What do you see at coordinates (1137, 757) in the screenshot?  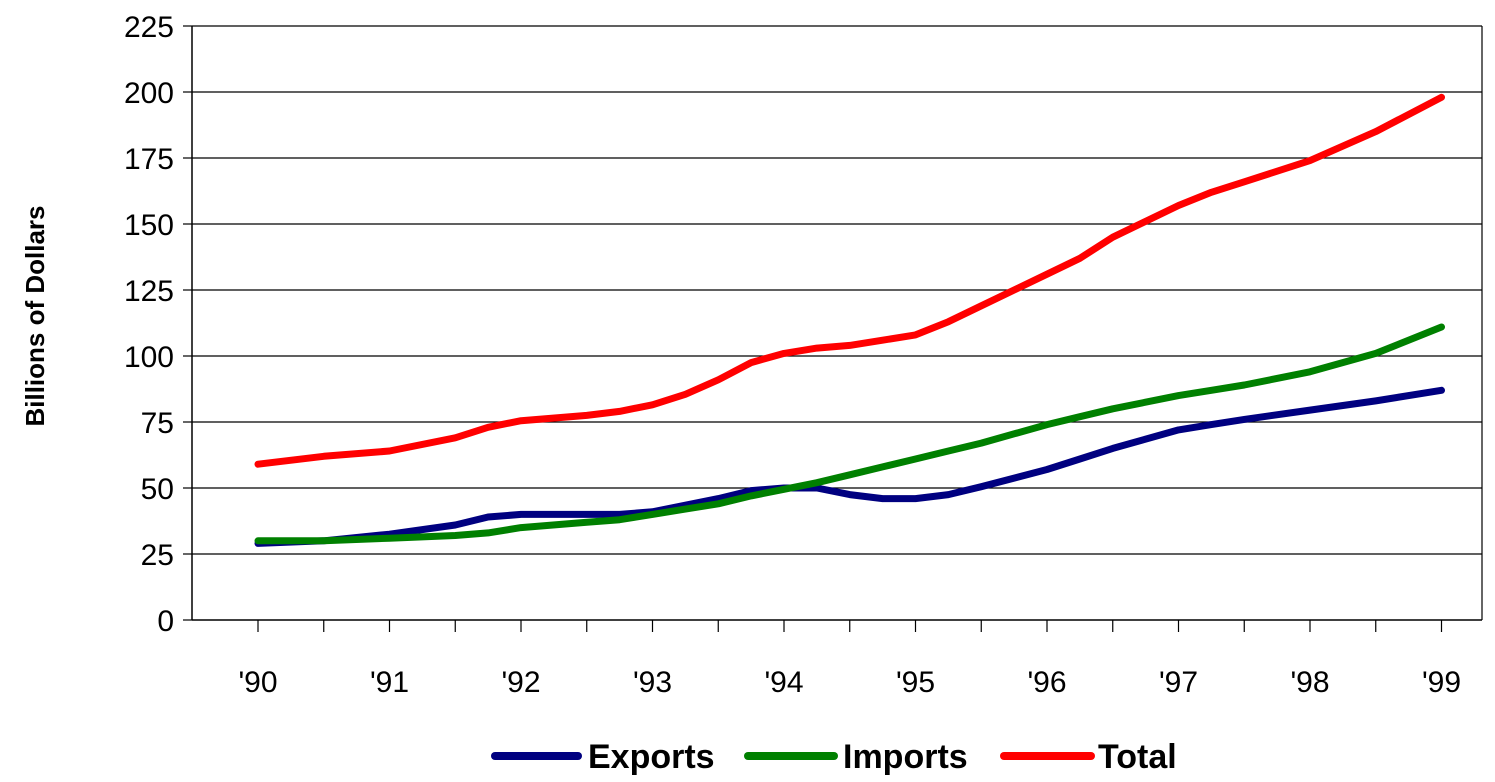 I see `legend-label-total: Total` at bounding box center [1137, 757].